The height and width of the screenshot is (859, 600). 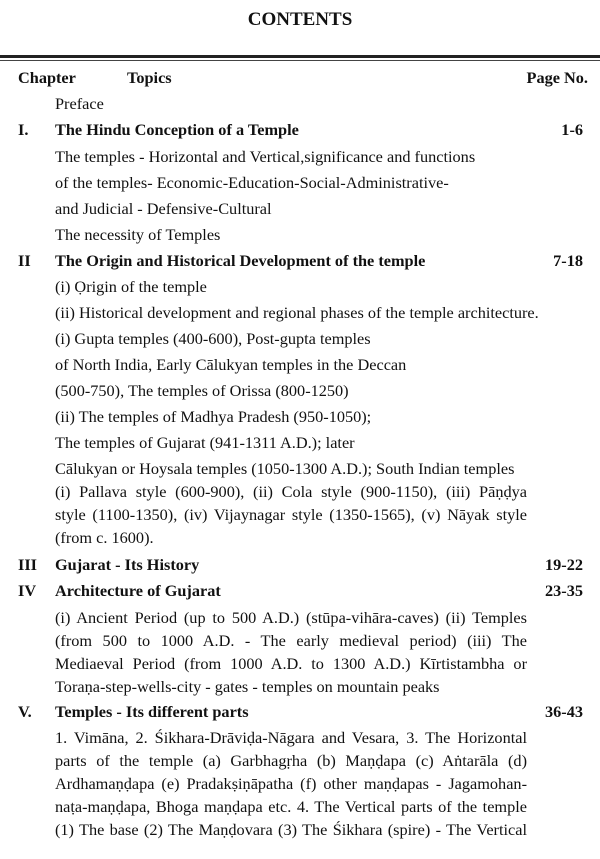 I want to click on topic-line: (i) Ọrigin of the temple, so click(x=131, y=286).